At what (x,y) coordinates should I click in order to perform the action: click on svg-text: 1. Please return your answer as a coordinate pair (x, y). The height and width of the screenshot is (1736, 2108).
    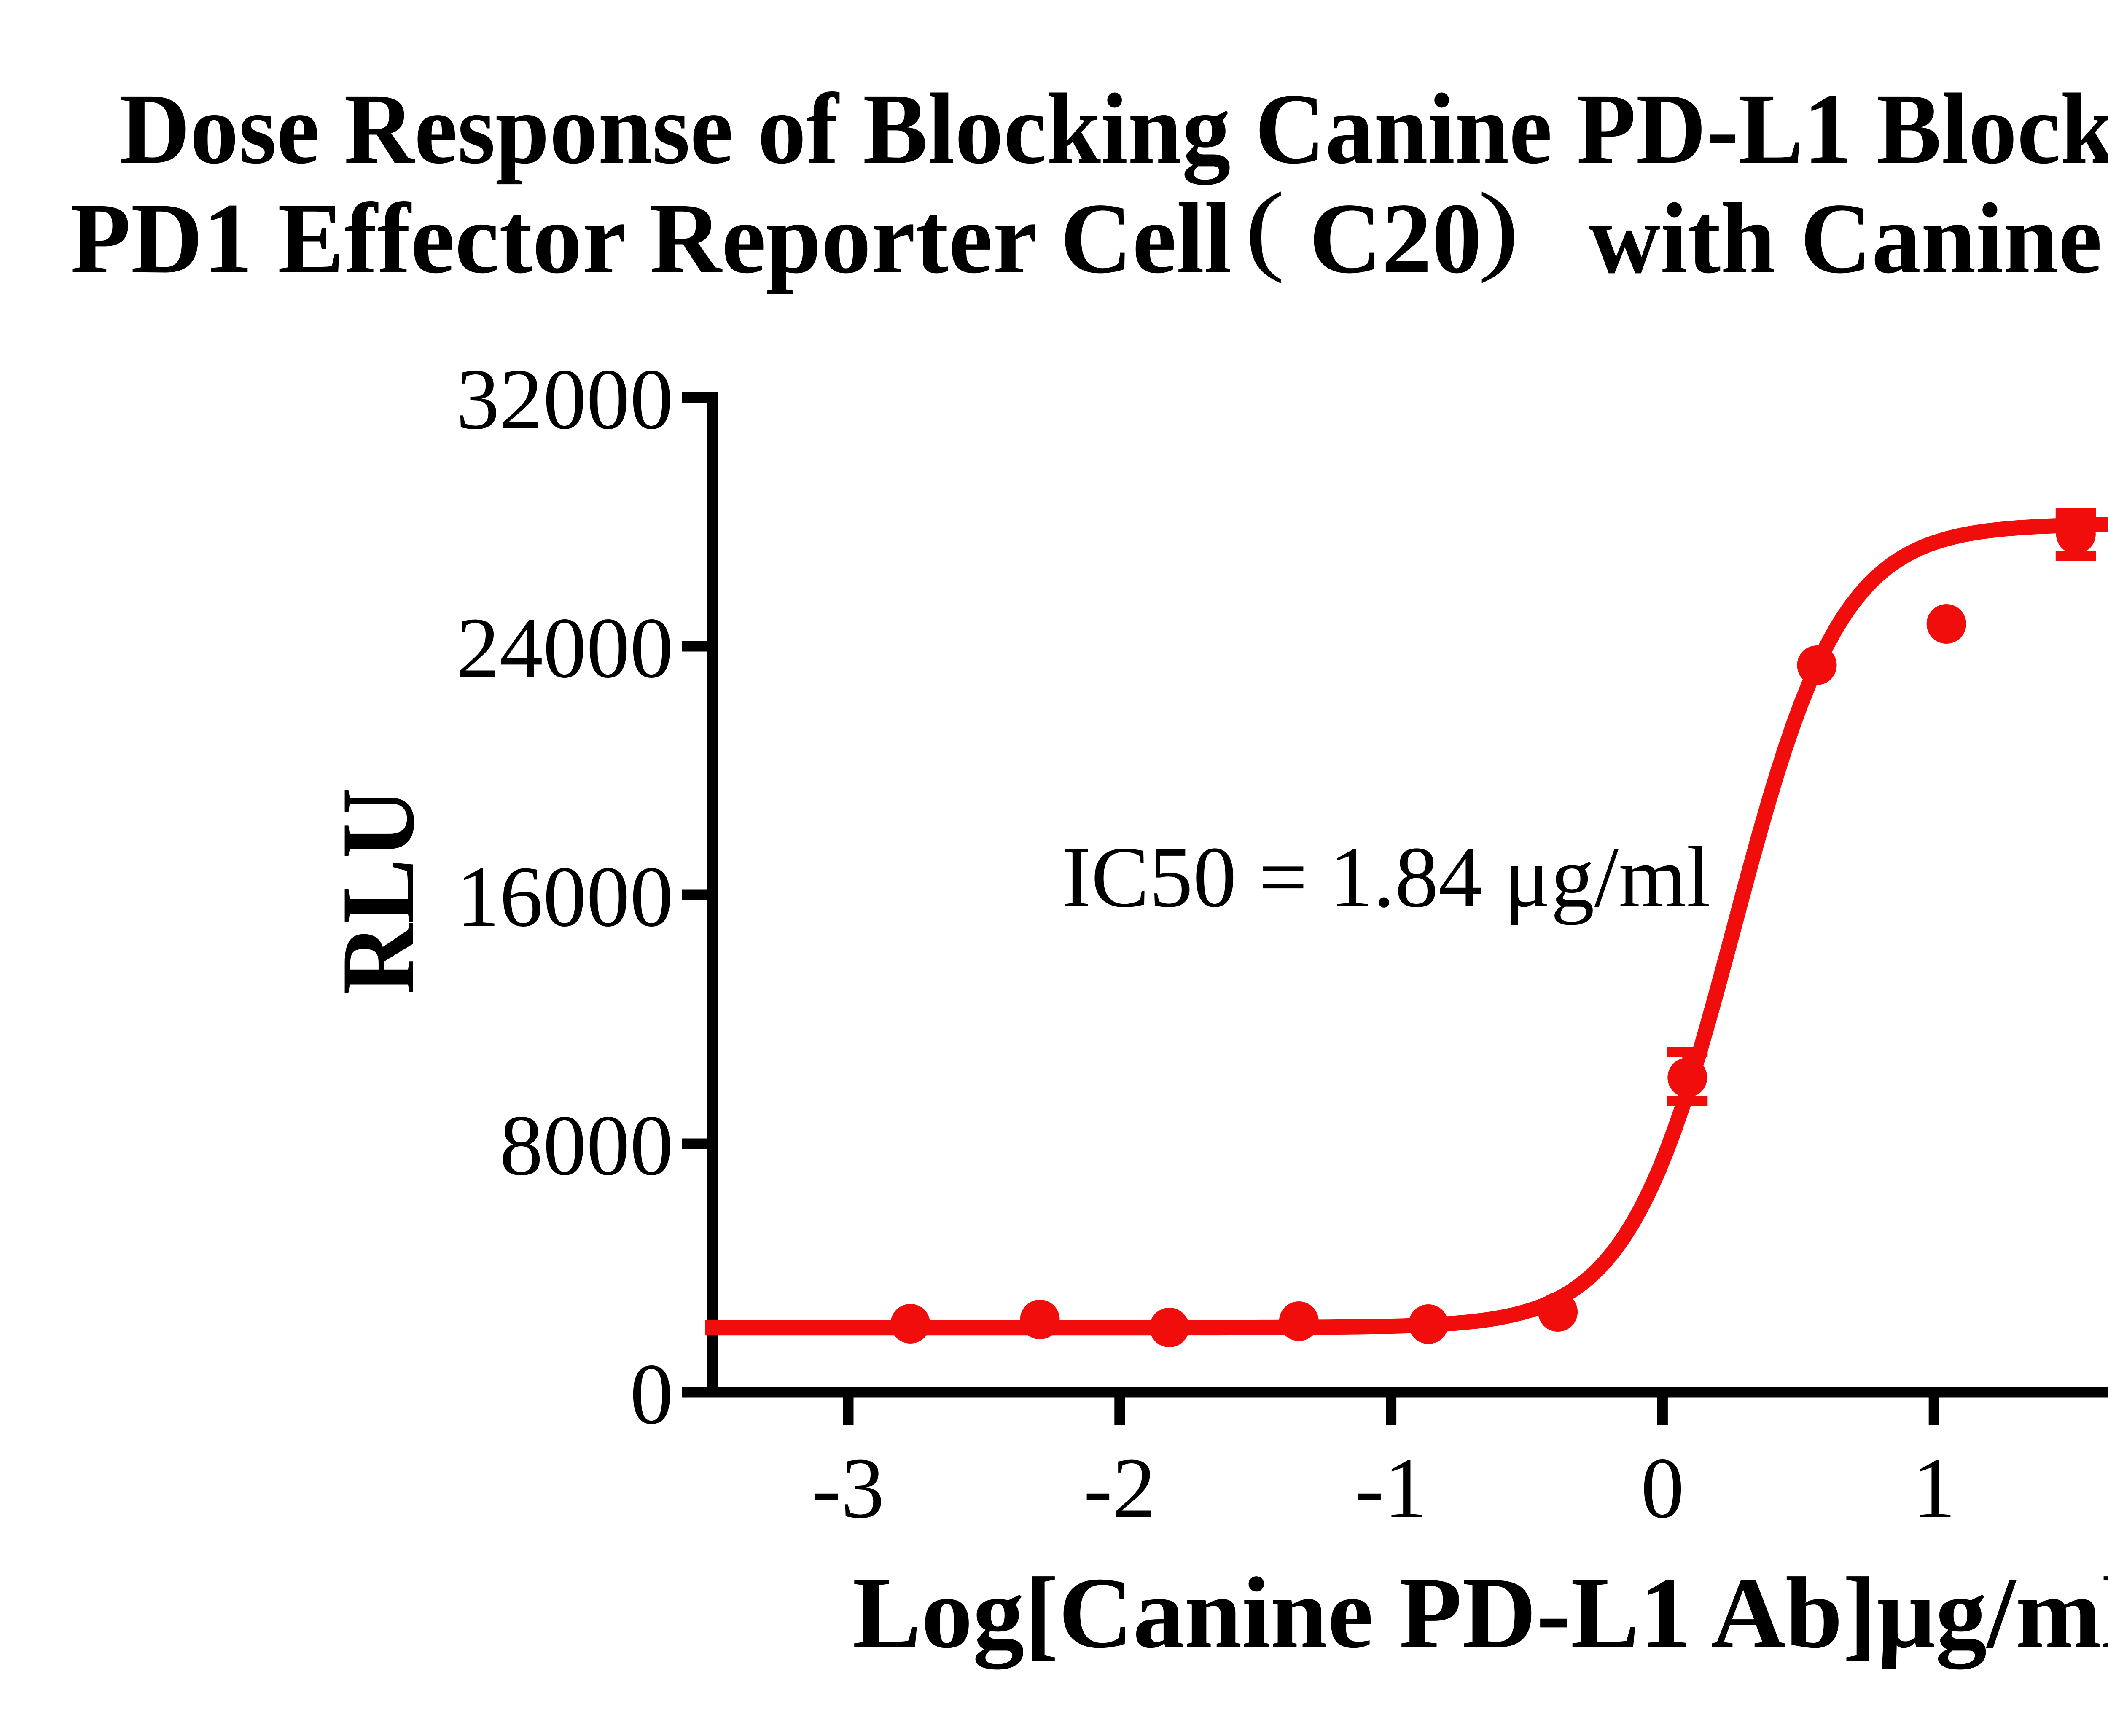
    Looking at the image, I should click on (1934, 1488).